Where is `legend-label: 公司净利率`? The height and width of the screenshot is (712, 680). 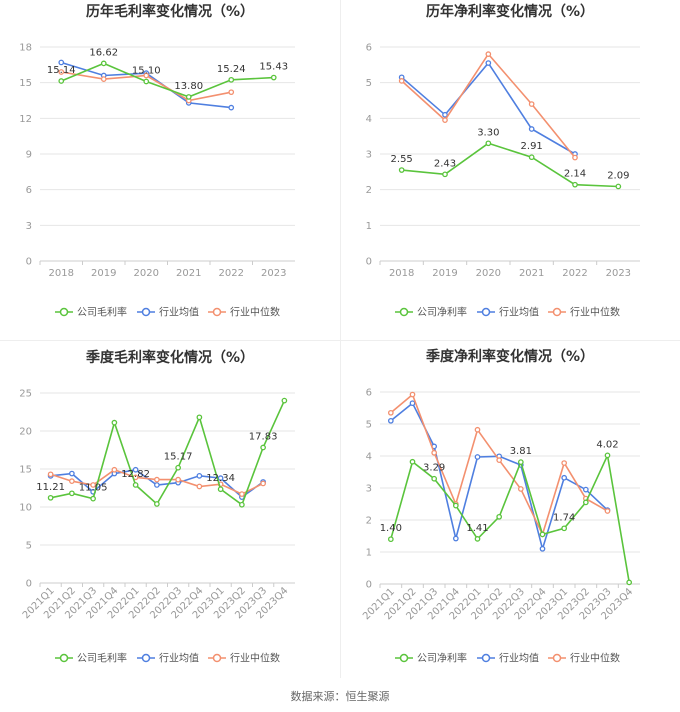
legend-label: 公司净利率 is located at coordinates (442, 312).